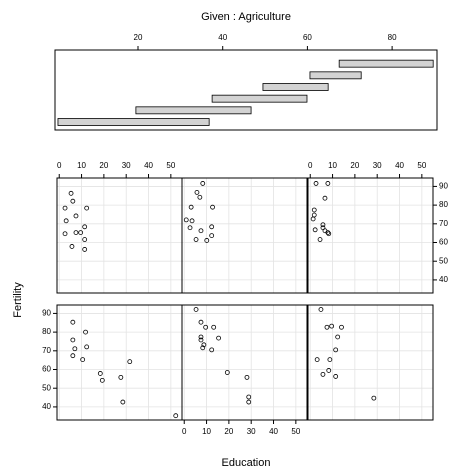  Describe the element at coordinates (307, 37) in the screenshot. I see `given-tick-label: 60` at that location.